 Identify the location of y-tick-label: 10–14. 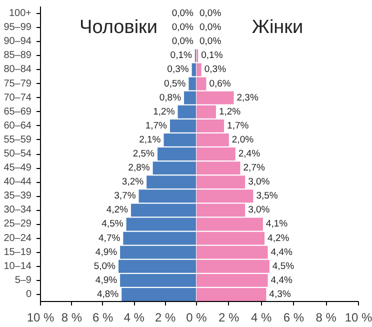
(18, 266).